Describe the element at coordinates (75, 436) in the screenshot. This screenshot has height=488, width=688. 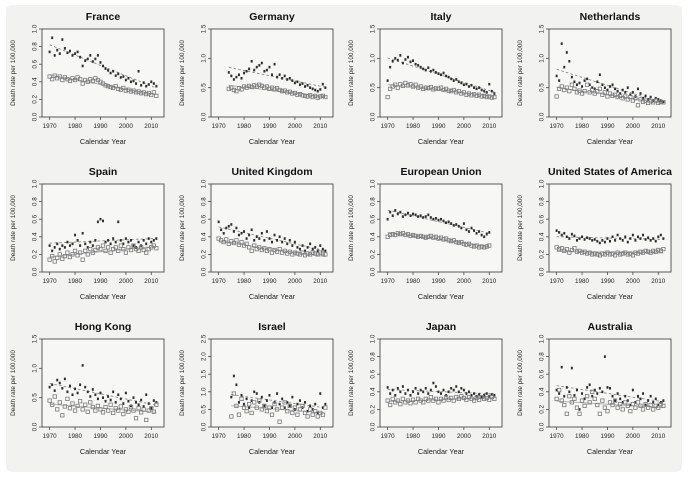
I see `x-tick-label: 1980` at that location.